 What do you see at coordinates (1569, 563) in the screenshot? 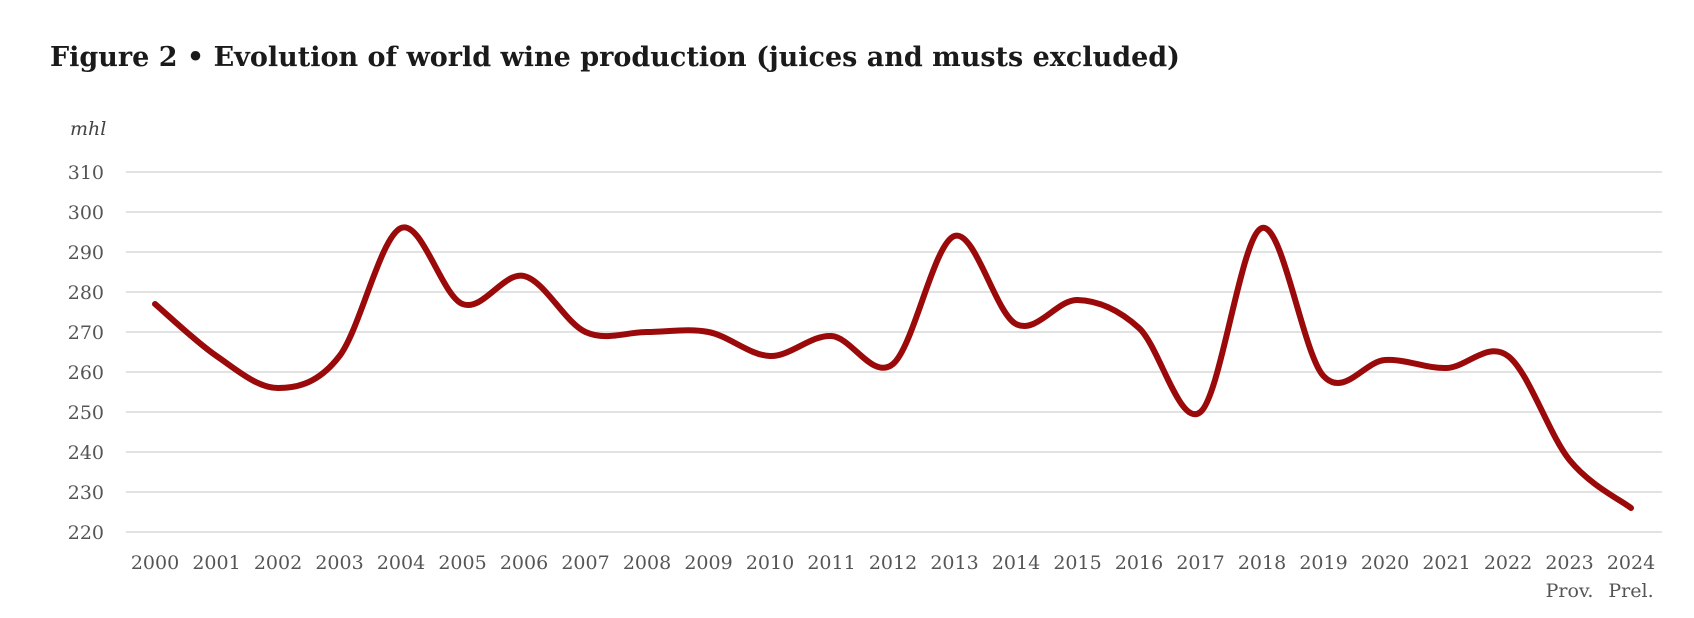
I see `x-tick-label: 2023` at bounding box center [1569, 563].